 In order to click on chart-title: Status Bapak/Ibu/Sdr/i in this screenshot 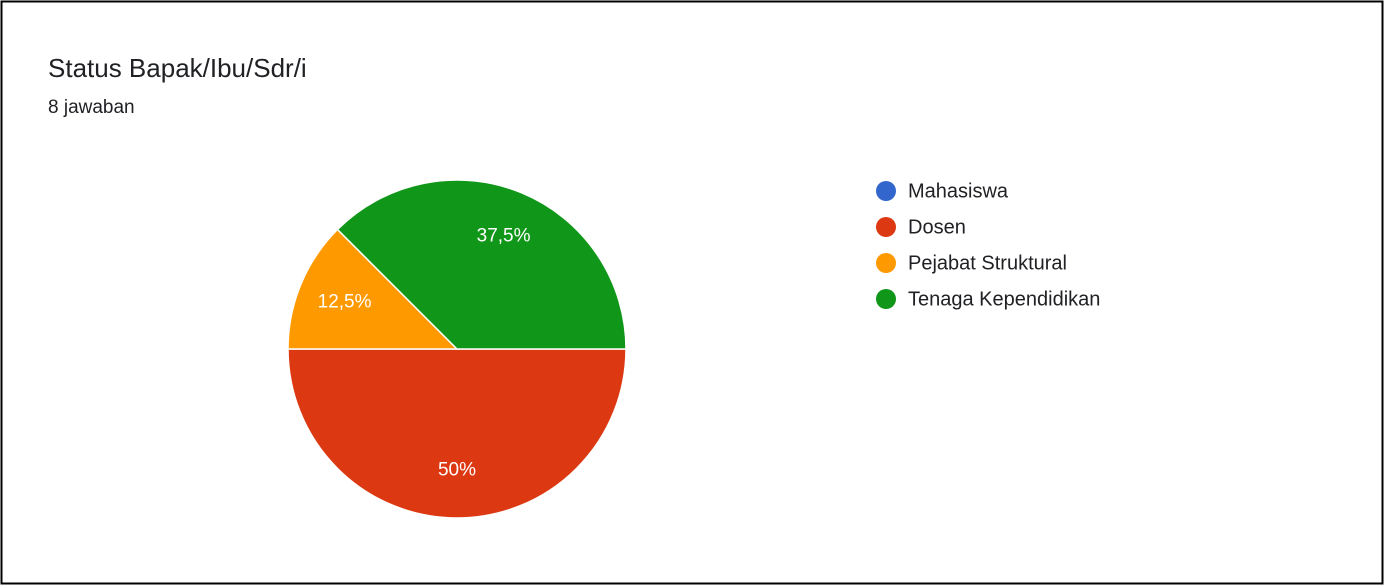, I will do `click(177, 68)`.